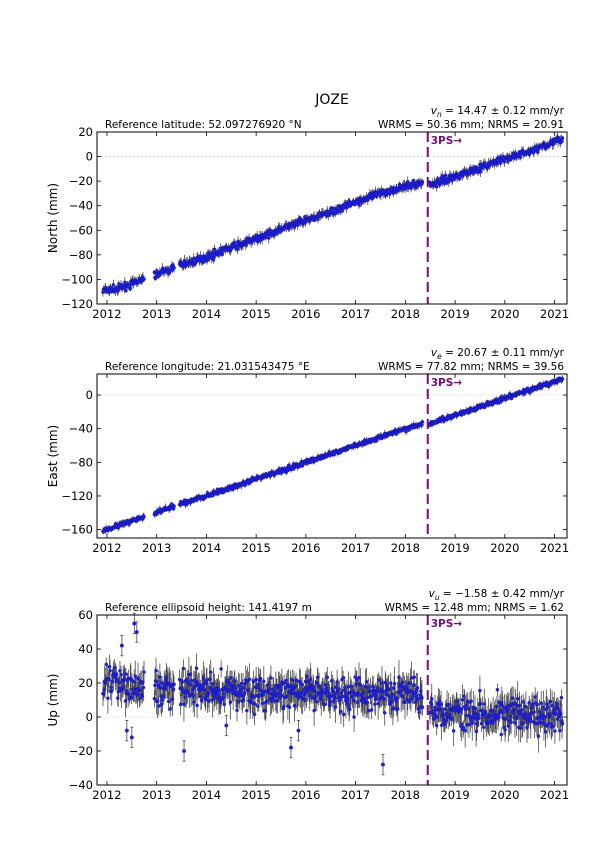  Describe the element at coordinates (206, 548) in the screenshot. I see `x-tick-label: 2014` at that location.